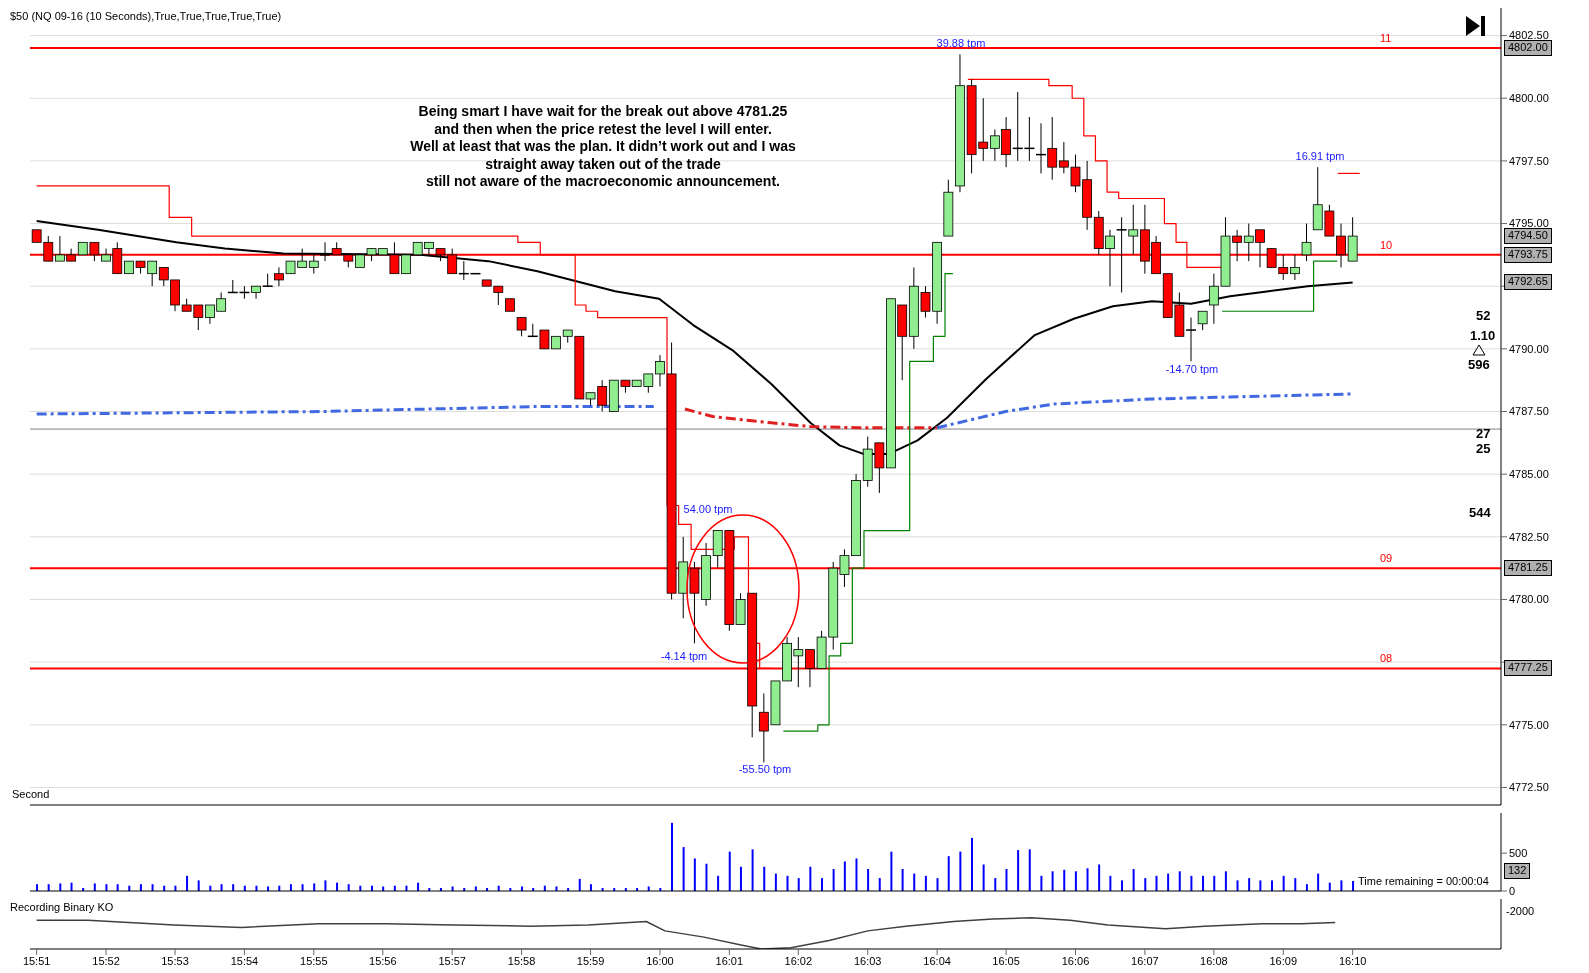 This screenshot has width=1589, height=973. I want to click on y-tick-label: 500, so click(1518, 853).